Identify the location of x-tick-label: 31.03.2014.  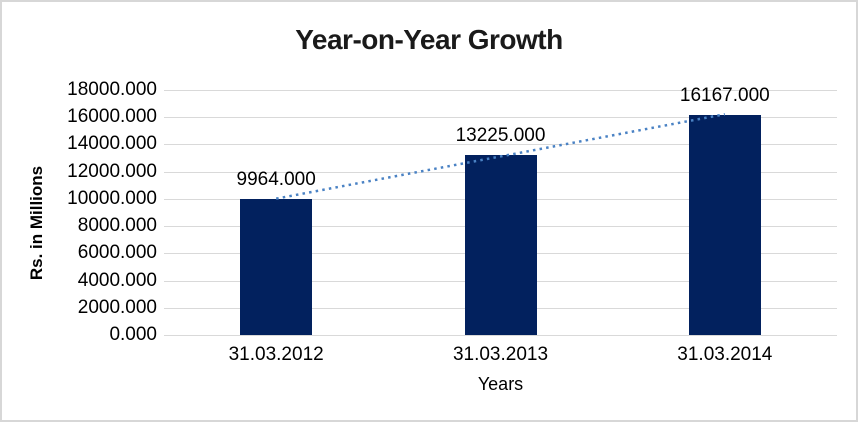
(725, 354).